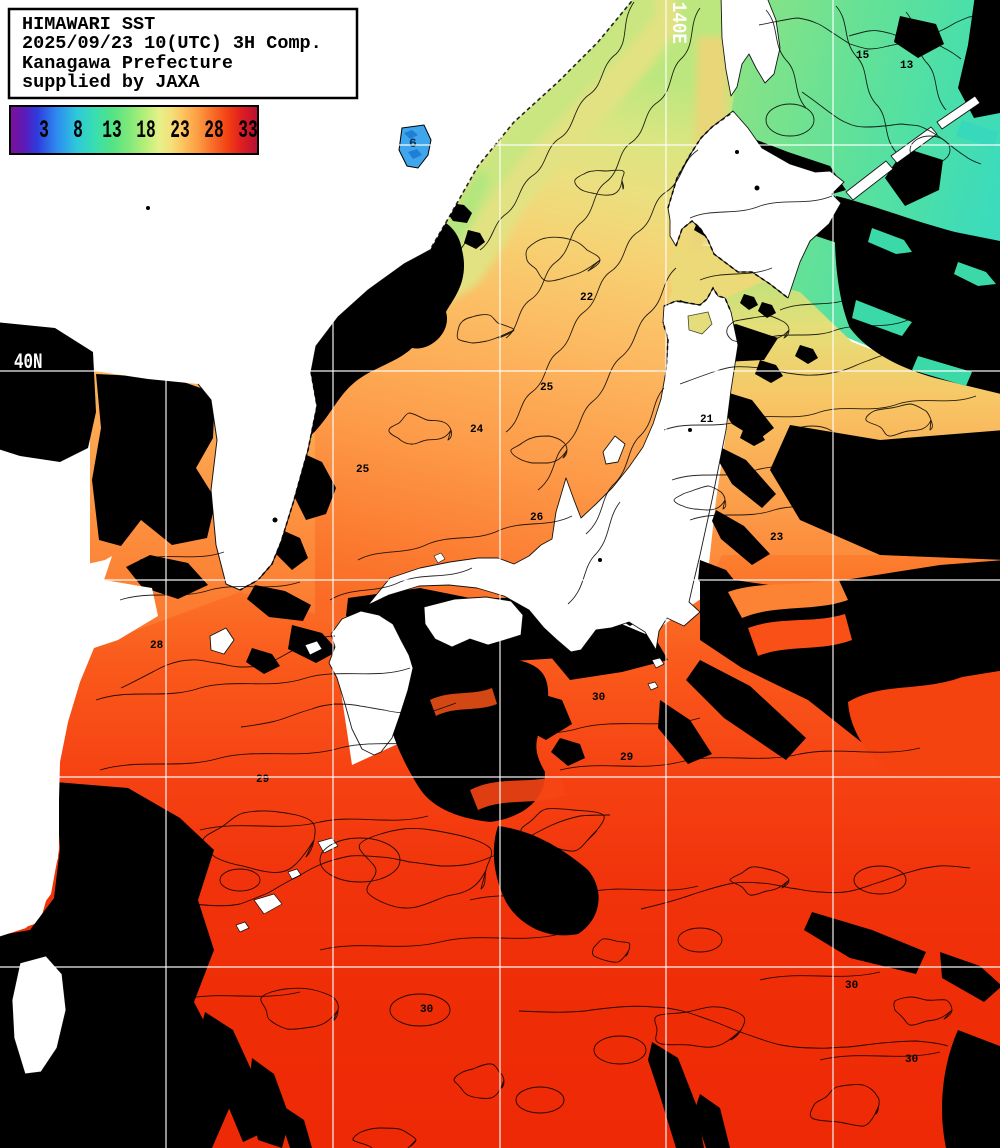 This screenshot has width=1000, height=1148. Describe the element at coordinates (146, 131) in the screenshot. I see `svg-text: 18` at that location.